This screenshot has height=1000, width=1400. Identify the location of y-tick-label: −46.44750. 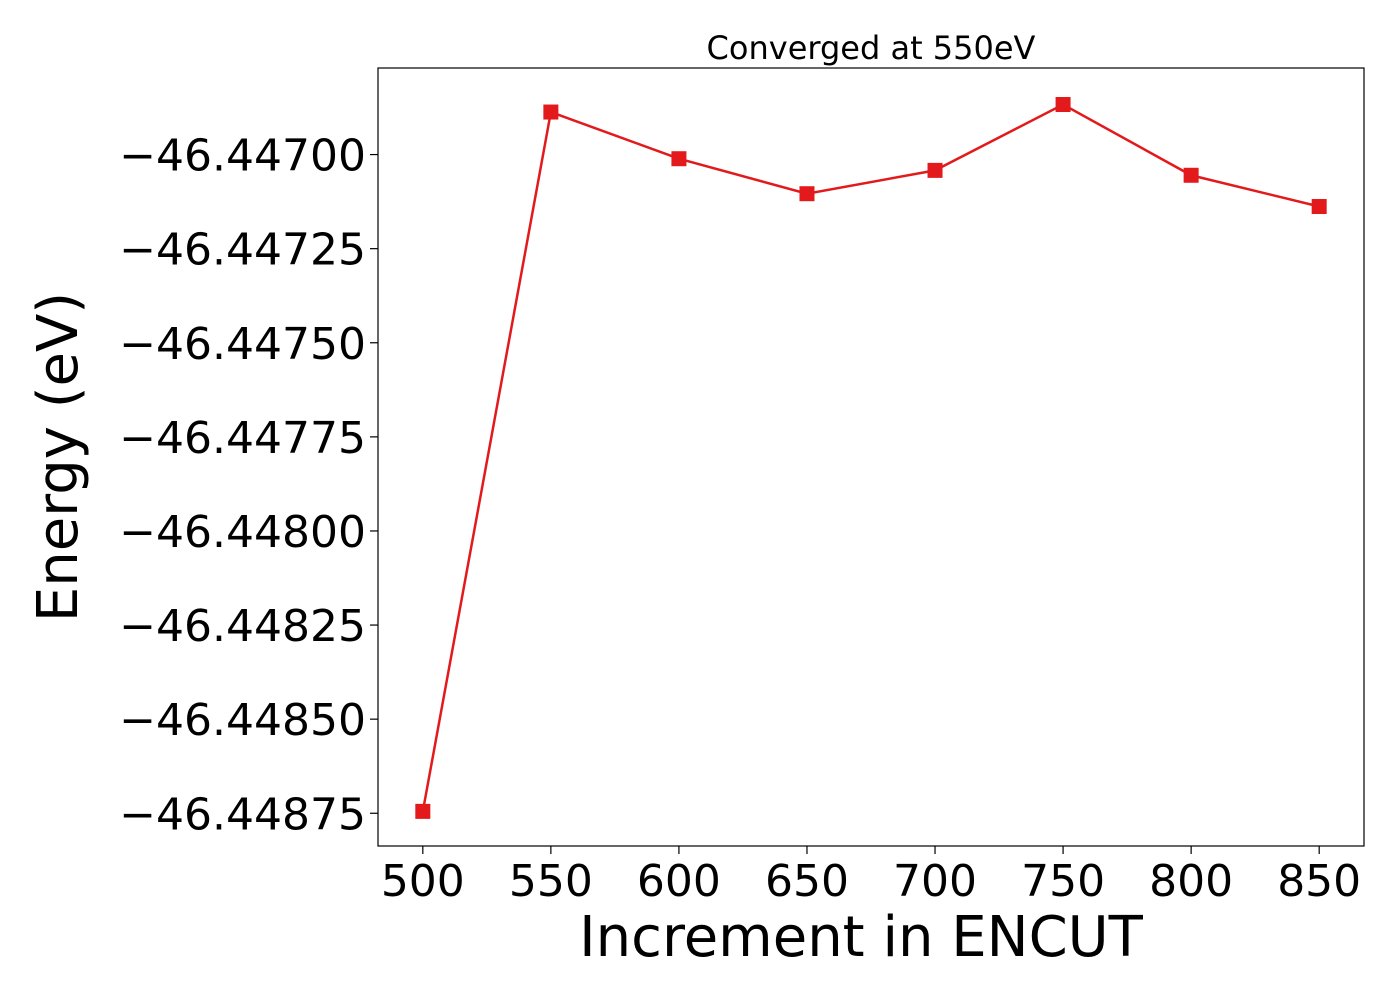
(242, 344).